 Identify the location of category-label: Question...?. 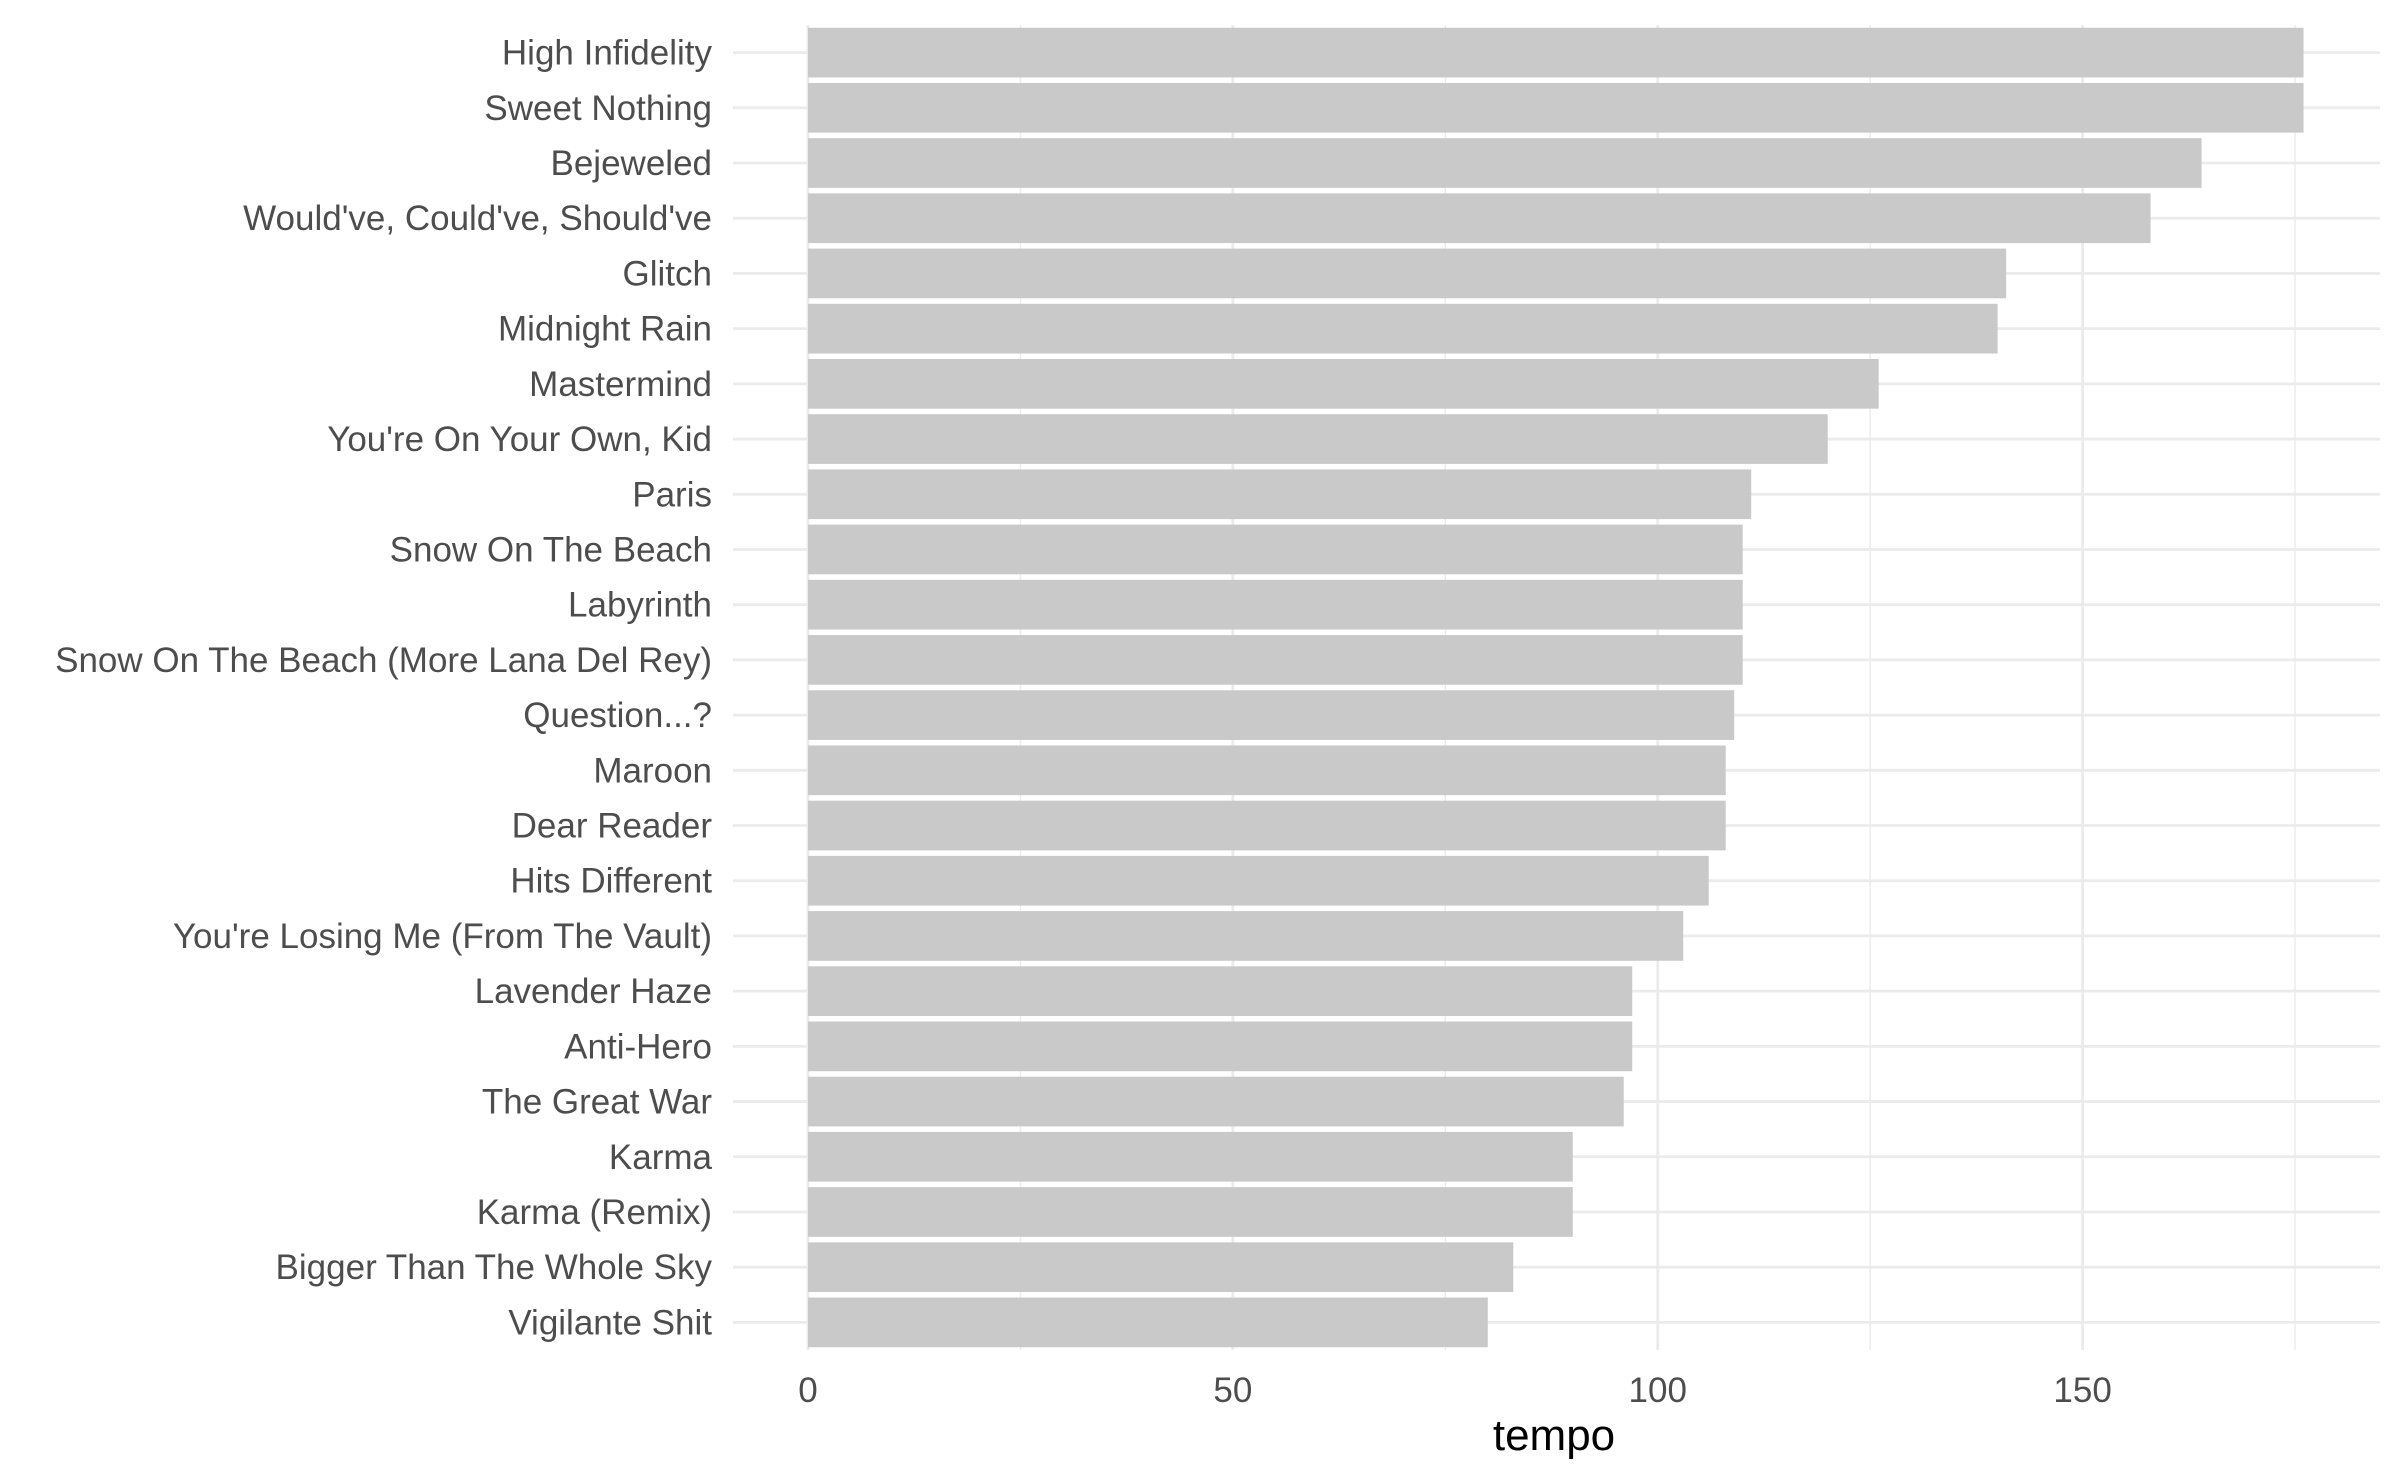
(617, 715).